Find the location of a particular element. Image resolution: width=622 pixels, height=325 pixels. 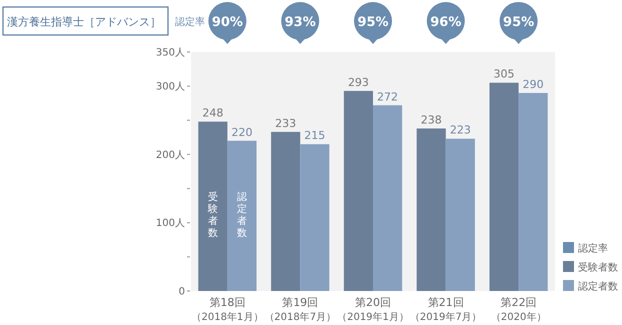

text: 漢方養生指導士［アドバンス］ is located at coordinates (84, 22).